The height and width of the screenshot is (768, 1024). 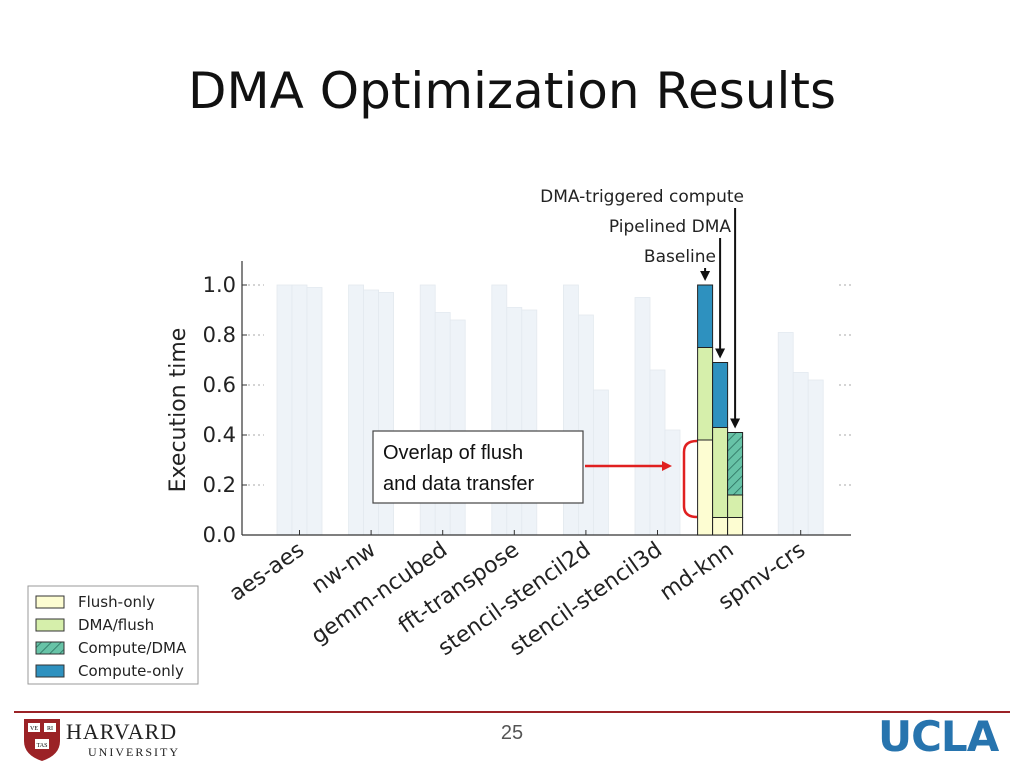 What do you see at coordinates (690, 479) in the screenshot?
I see `callout-bracket` at bounding box center [690, 479].